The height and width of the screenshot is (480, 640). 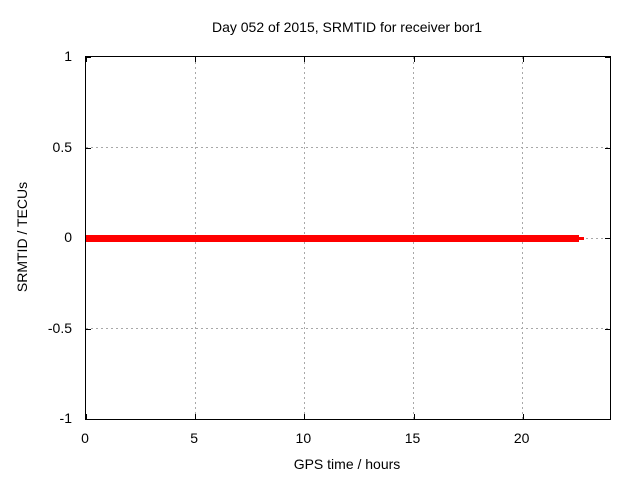 What do you see at coordinates (68, 237) in the screenshot?
I see `y-tick-label: 0` at bounding box center [68, 237].